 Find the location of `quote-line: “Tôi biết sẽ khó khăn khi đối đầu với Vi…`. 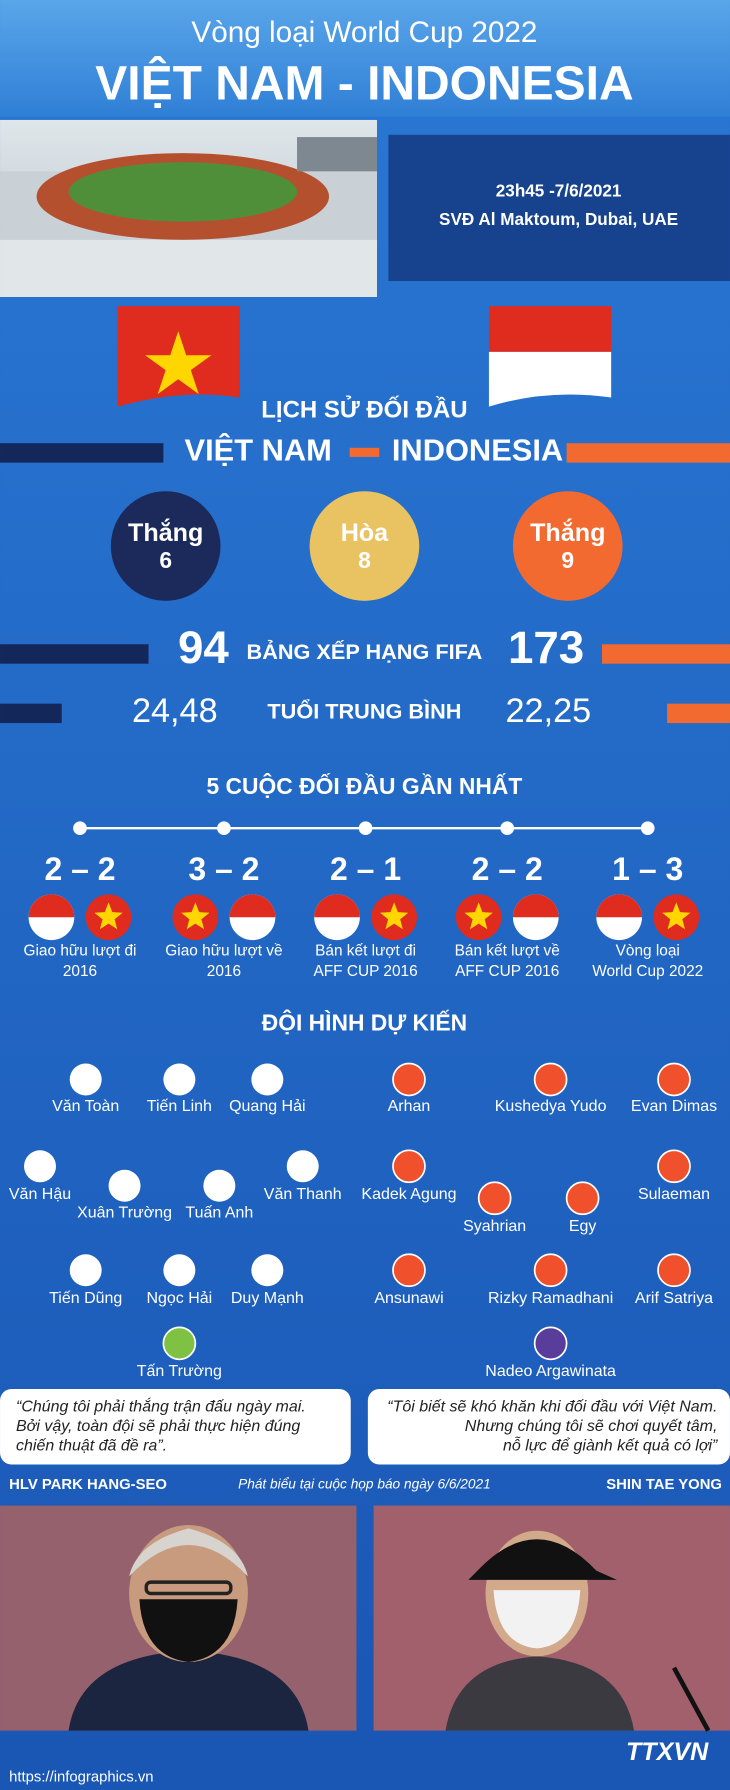

quote-line: “Tôi biết sẽ khó khăn khi đối đầu với Vi… is located at coordinates (552, 1407).